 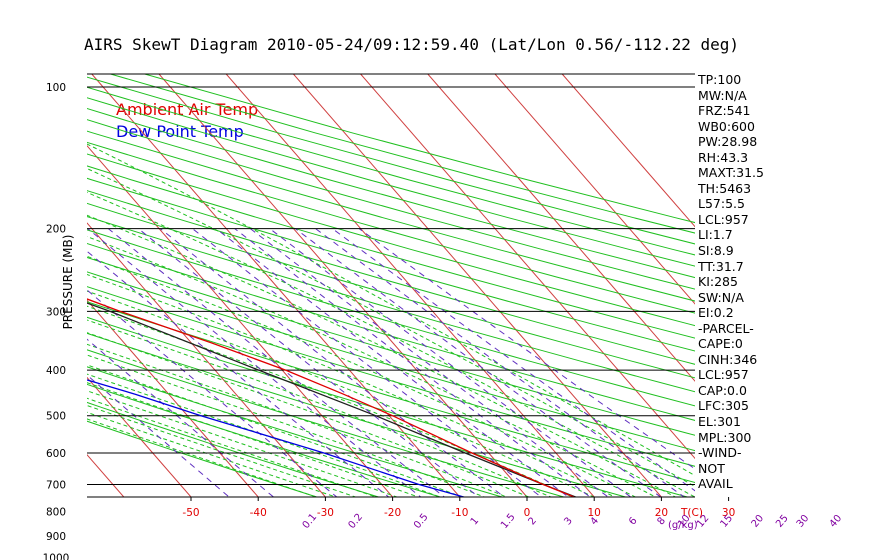 What do you see at coordinates (723, 406) in the screenshot?
I see `stat-line: LFC:305` at bounding box center [723, 406].